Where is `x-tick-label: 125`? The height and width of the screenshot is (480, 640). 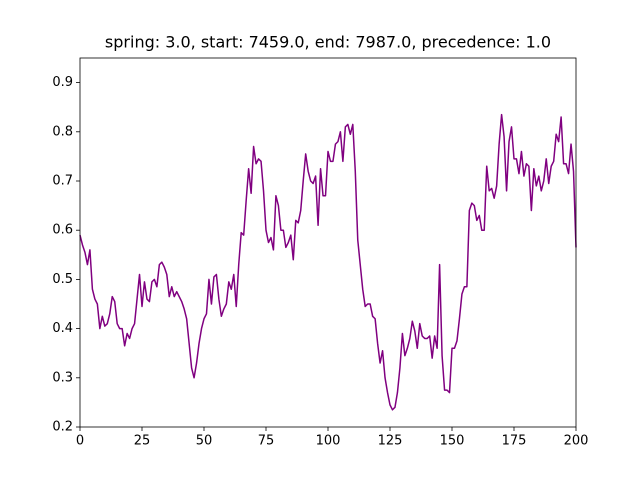 x-tick-label: 125 is located at coordinates (390, 441).